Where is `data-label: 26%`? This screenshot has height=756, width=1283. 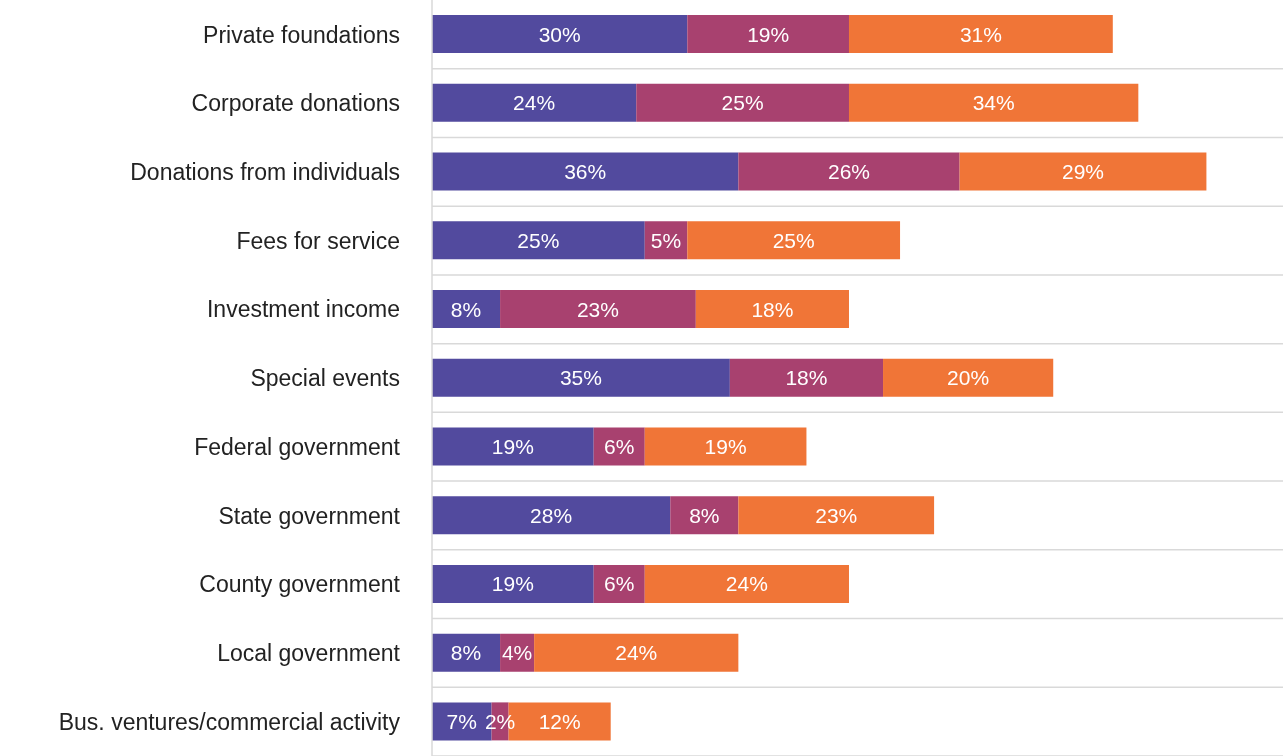
data-label: 26% is located at coordinates (849, 172).